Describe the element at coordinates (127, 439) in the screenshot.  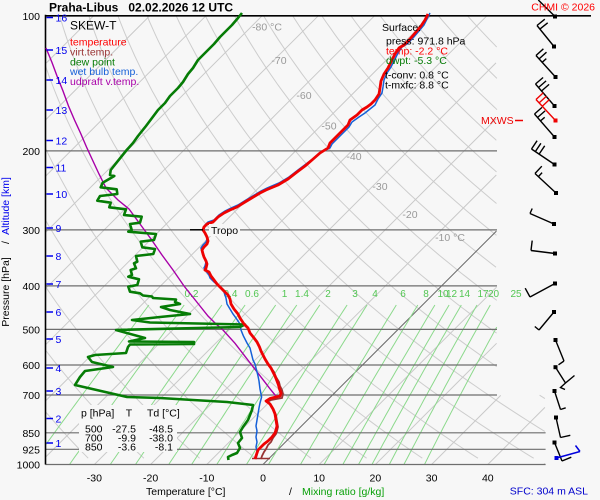
I see `svg-text: -9.9` at that location.